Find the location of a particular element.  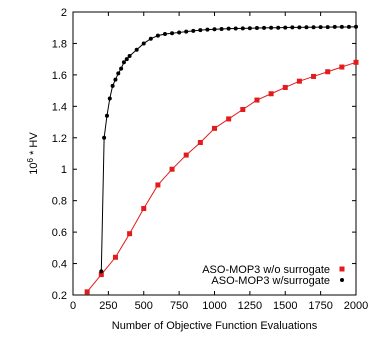

x-axis-label: Number of Objective Function Evaluations is located at coordinates (215, 326).